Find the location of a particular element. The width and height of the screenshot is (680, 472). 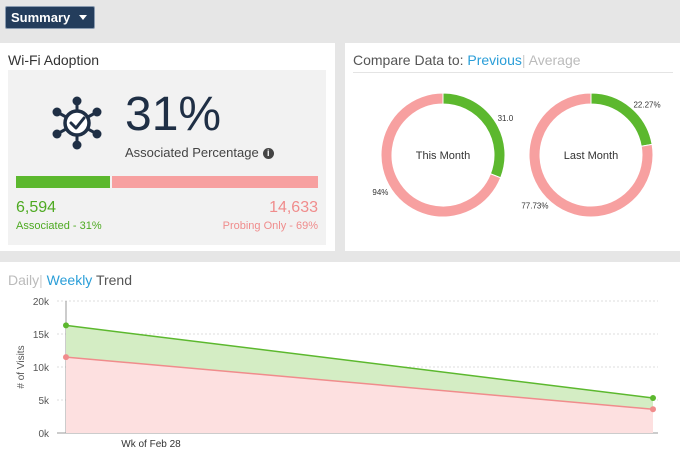

trend-daily-link: Daily is located at coordinates (24, 280).